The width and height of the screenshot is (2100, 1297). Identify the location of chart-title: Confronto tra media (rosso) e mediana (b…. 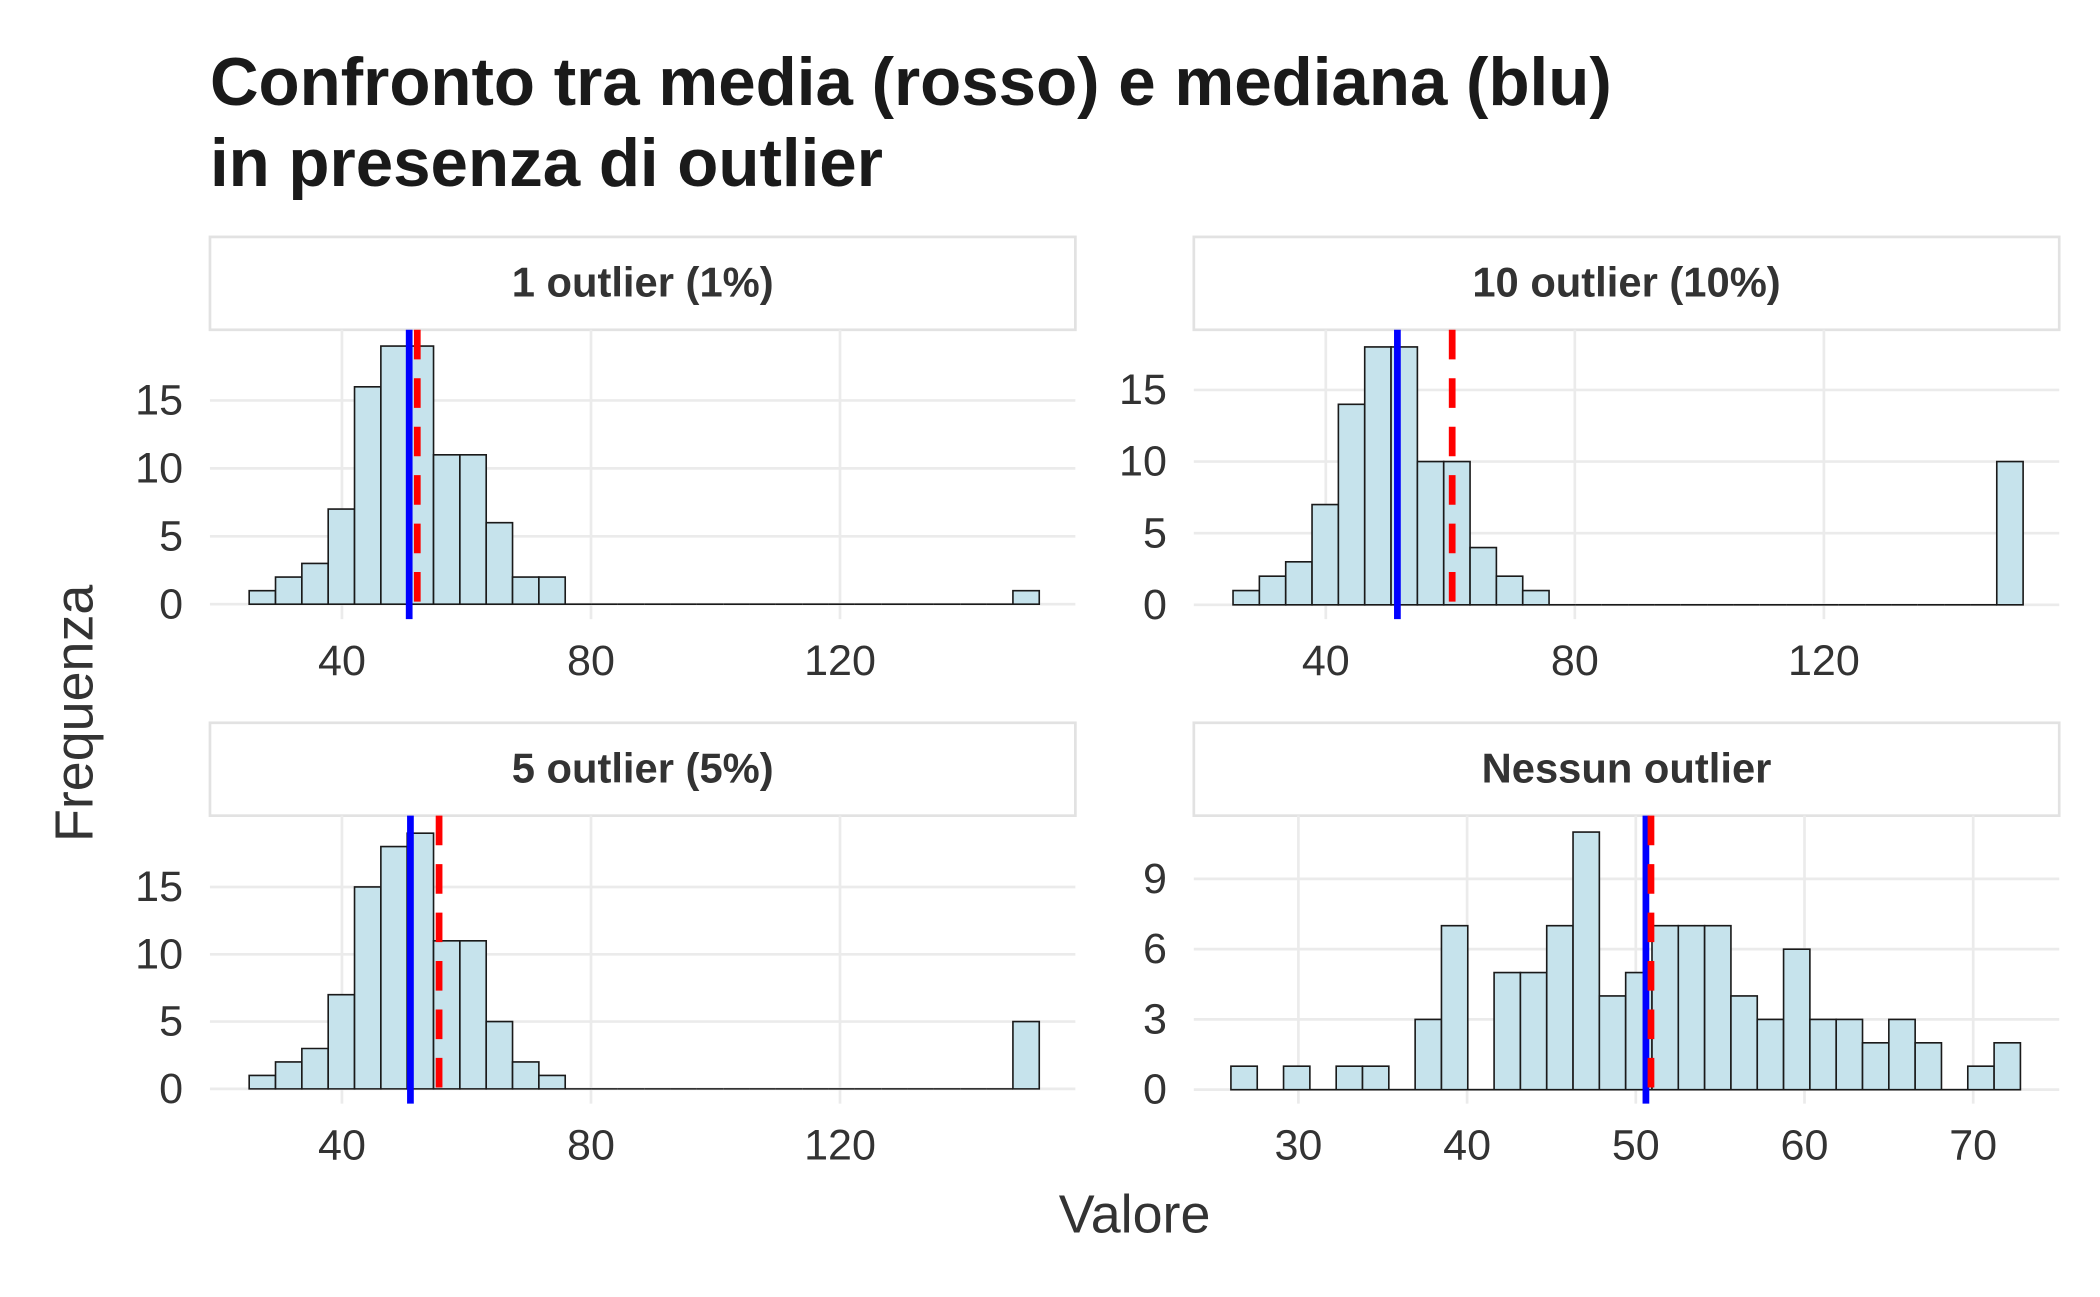
(911, 123).